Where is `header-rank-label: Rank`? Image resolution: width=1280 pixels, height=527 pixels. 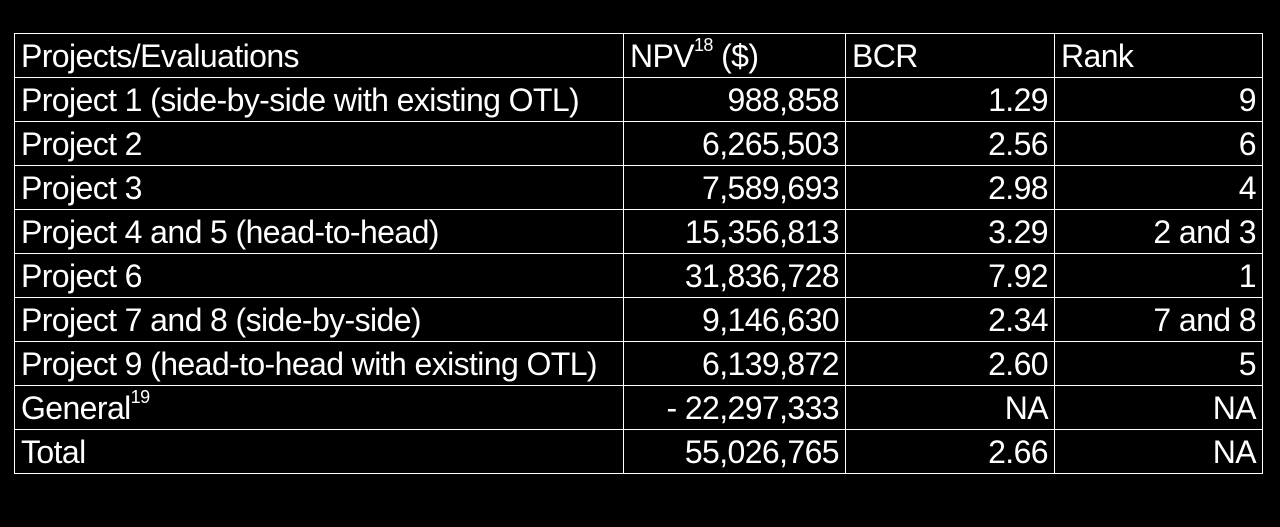 header-rank-label: Rank is located at coordinates (1097, 55).